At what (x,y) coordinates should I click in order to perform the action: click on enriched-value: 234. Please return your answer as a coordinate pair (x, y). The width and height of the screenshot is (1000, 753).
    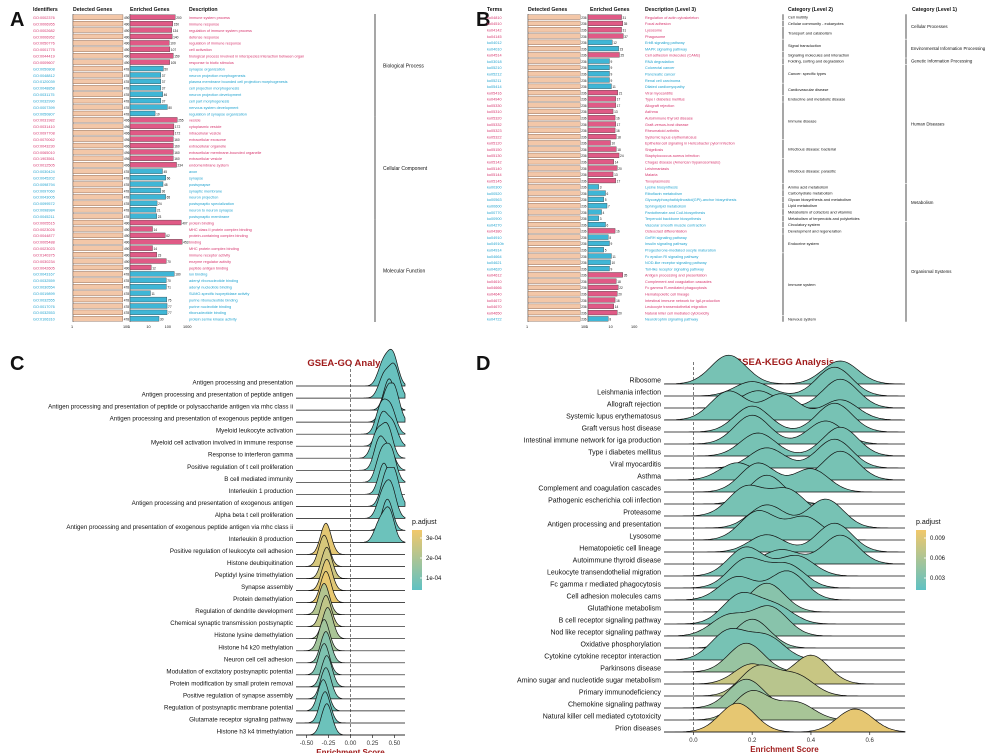
    Looking at the image, I should click on (181, 166).